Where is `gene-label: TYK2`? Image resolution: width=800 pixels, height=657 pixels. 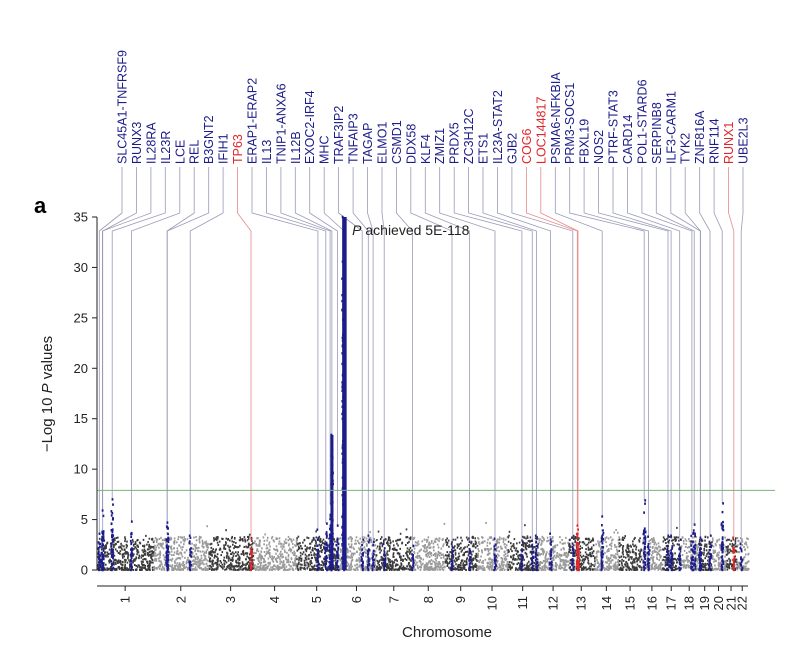
gene-label: TYK2 is located at coordinates (686, 148).